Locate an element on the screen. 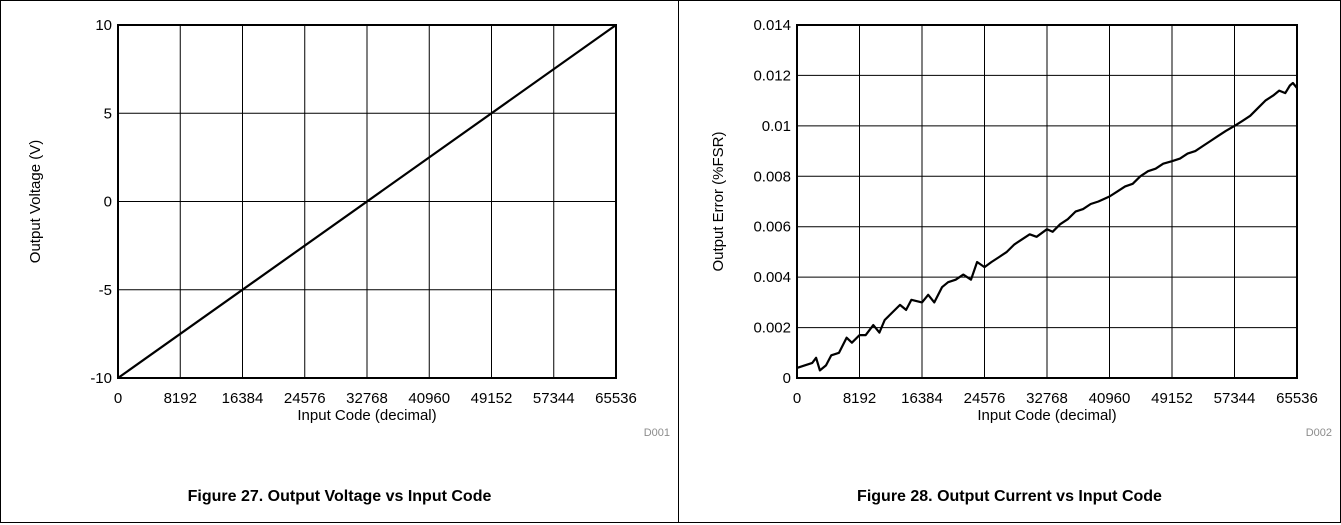  y-tick-label: 0.014 is located at coordinates (772, 25).